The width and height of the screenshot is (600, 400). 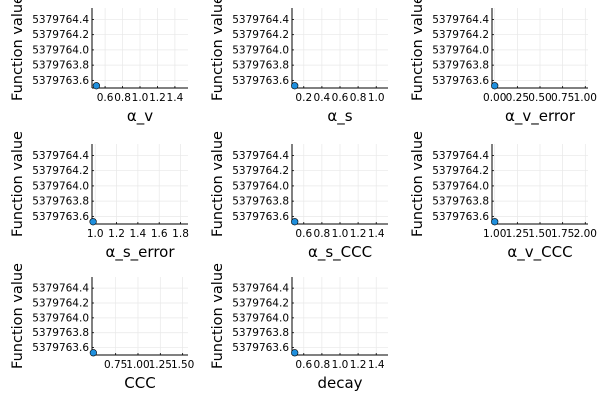 What do you see at coordinates (339, 383) in the screenshot?
I see `x-axis-label: decay` at bounding box center [339, 383].